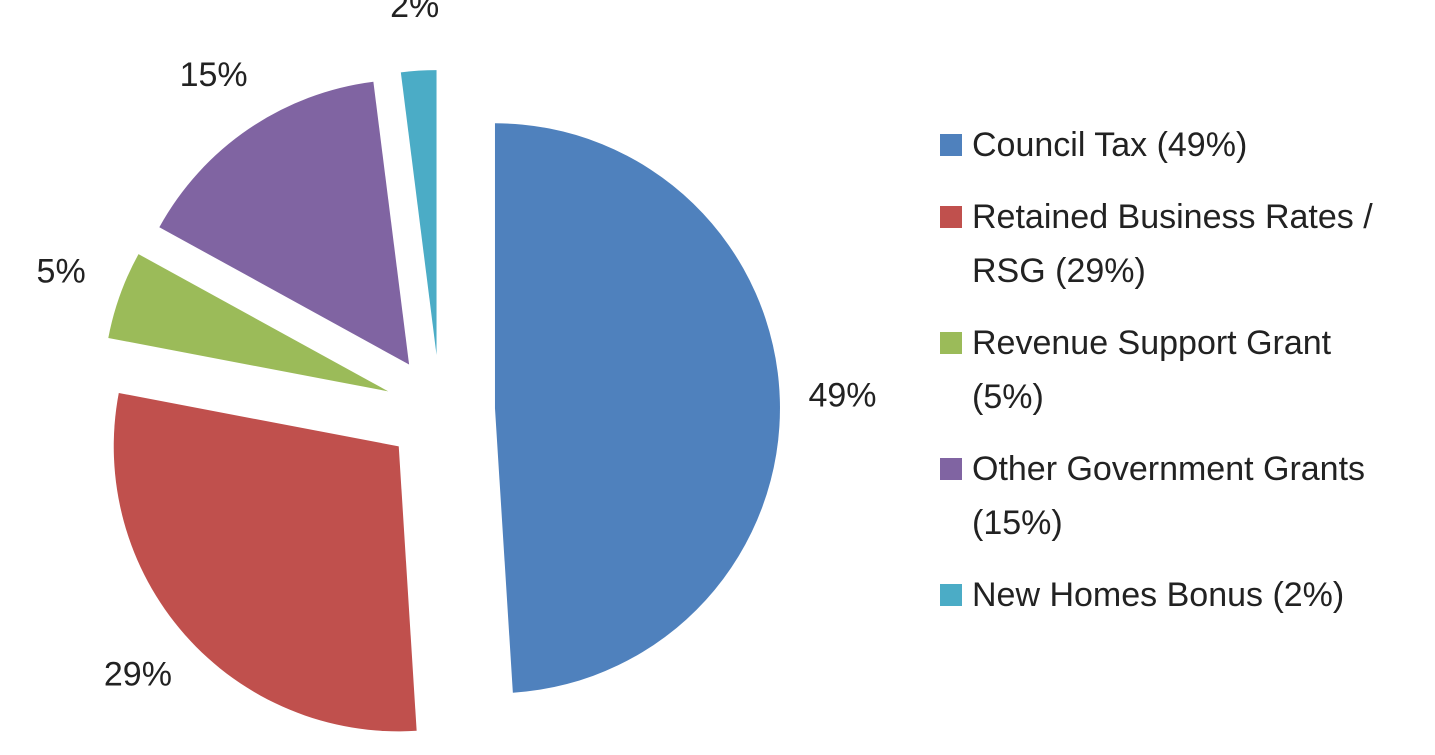 This screenshot has height=755, width=1435. I want to click on legend-entry: New Homes Bonus (2%), so click(1175, 595).